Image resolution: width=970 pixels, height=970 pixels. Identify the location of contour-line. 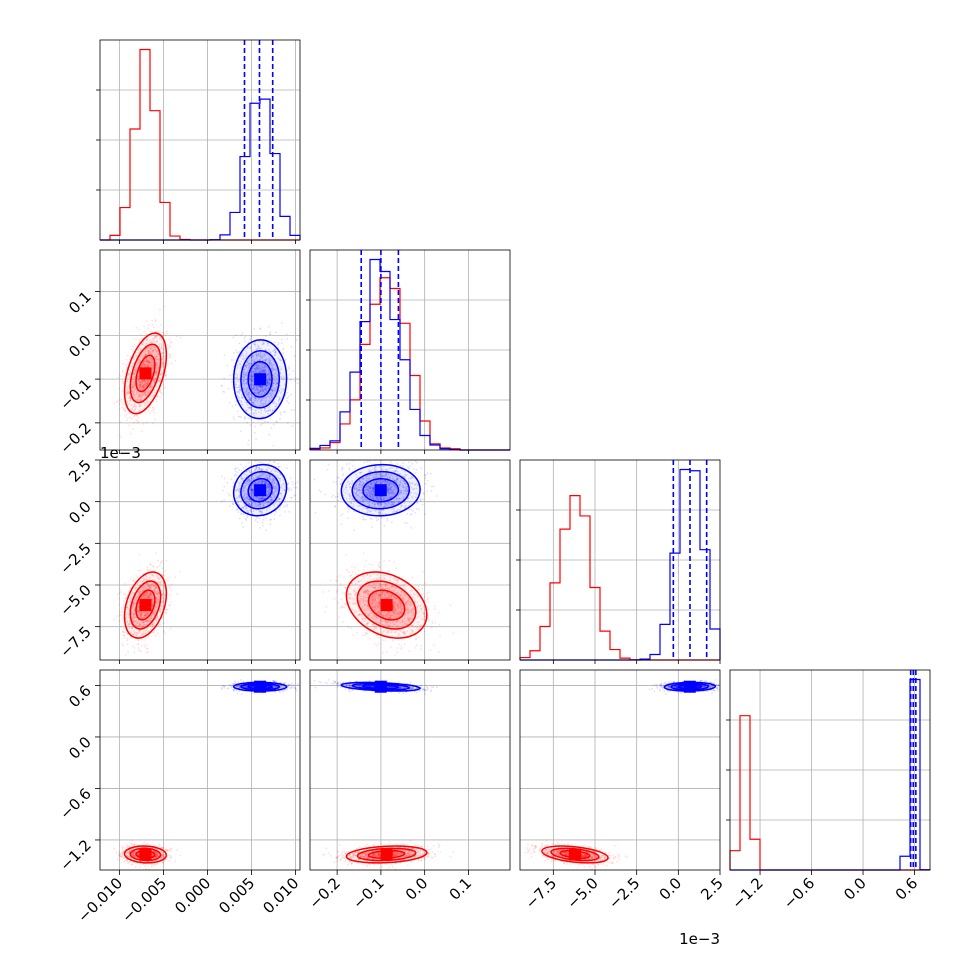
(145, 605).